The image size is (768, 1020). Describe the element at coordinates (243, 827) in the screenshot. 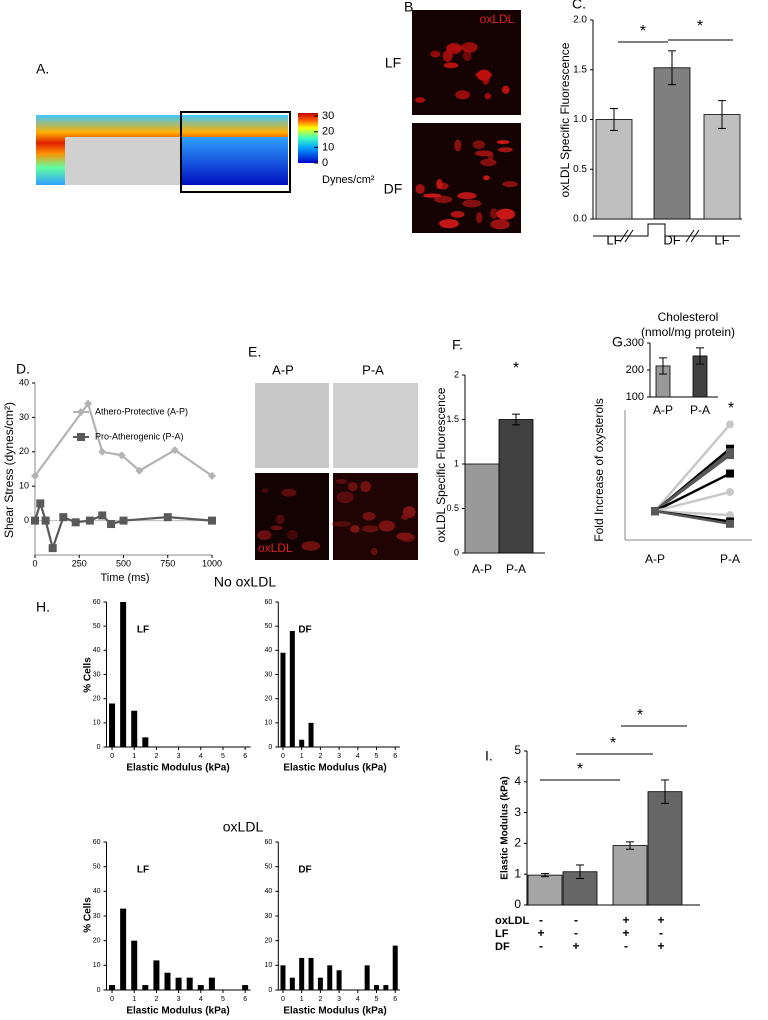

I see `group-title: oxLDL` at that location.